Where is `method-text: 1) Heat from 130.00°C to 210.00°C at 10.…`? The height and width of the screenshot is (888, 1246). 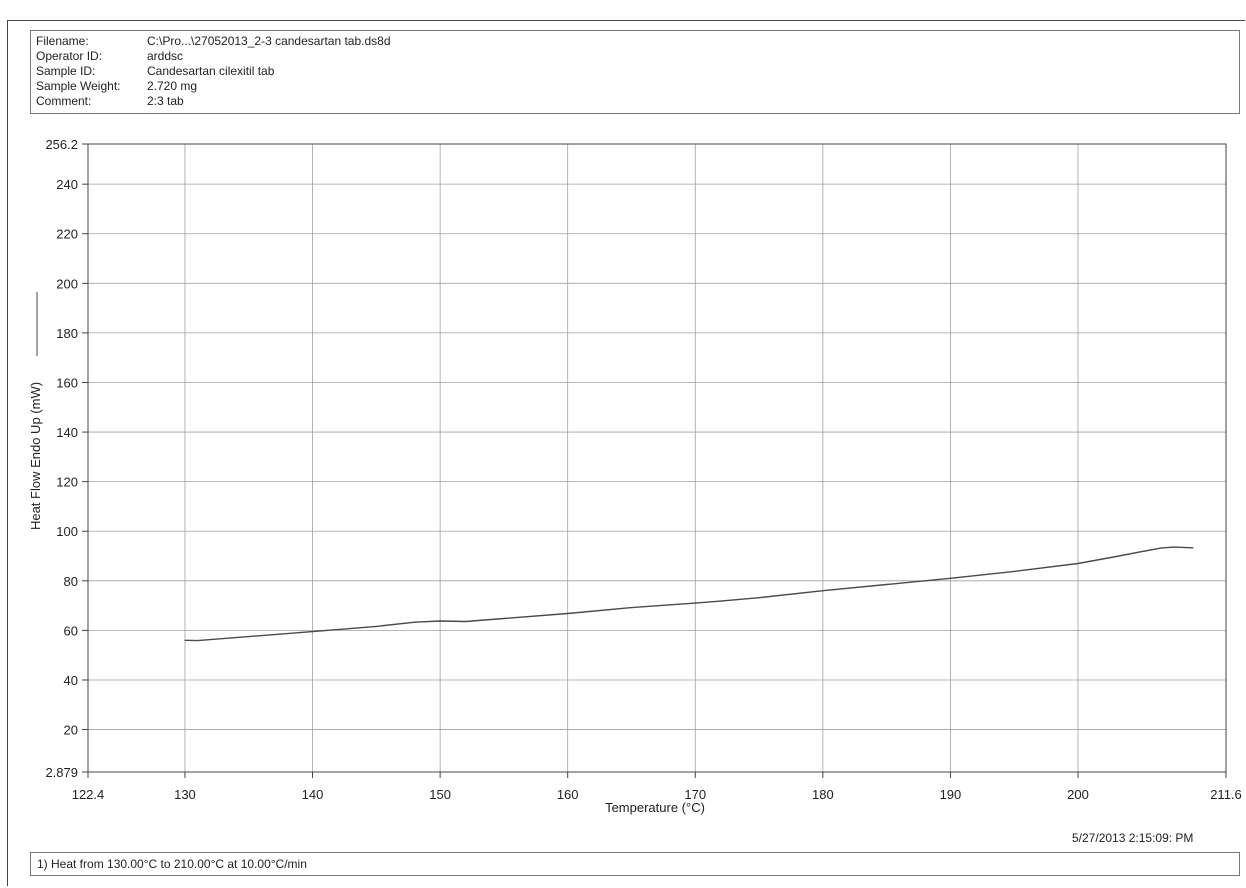 method-text: 1) Heat from 130.00°C to 210.00°C at 10.… is located at coordinates (172, 864).